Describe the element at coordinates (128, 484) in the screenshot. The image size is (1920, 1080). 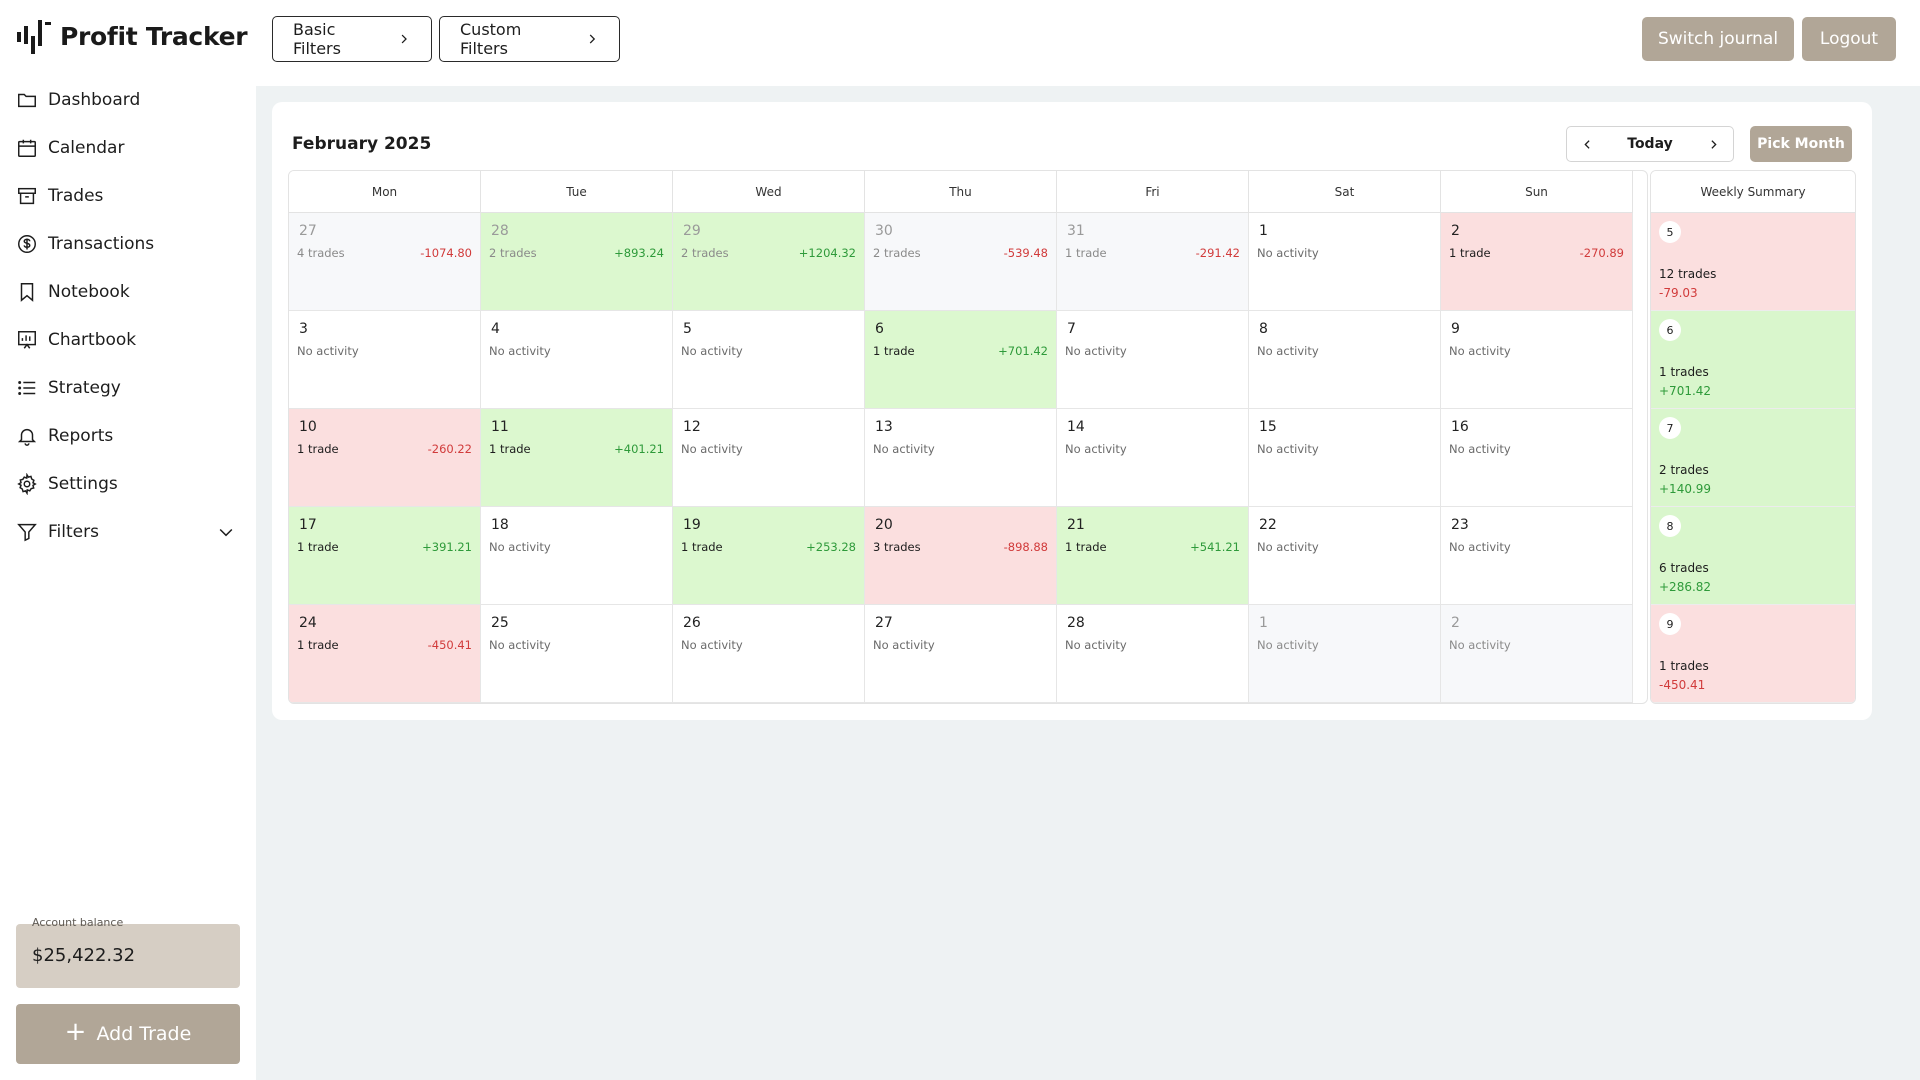
I see `sidebar-item-settings: Settings` at that location.